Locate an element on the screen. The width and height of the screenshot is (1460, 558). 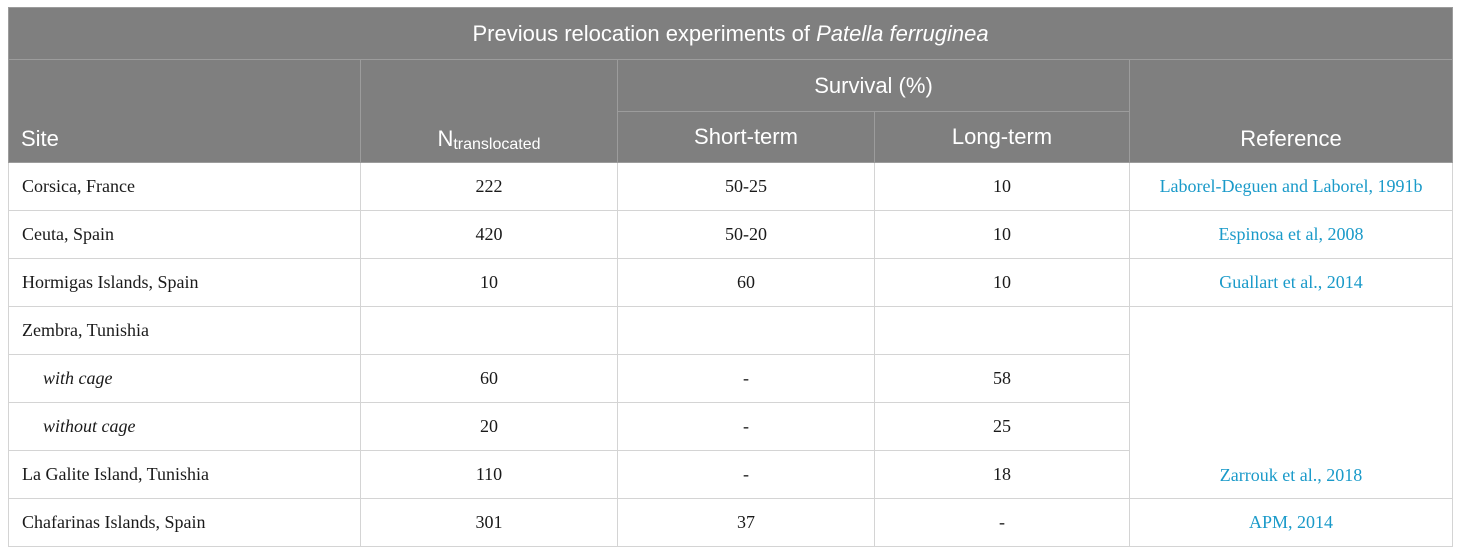
header-reference: Reference is located at coordinates (1291, 111).